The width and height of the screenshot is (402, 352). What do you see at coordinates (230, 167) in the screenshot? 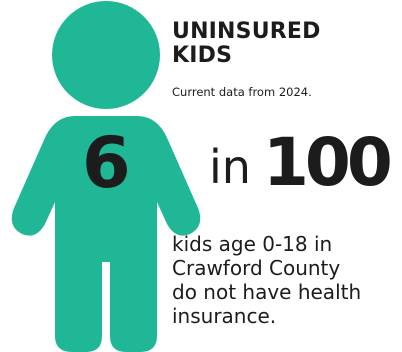
I see `ratio-connector: in` at bounding box center [230, 167].